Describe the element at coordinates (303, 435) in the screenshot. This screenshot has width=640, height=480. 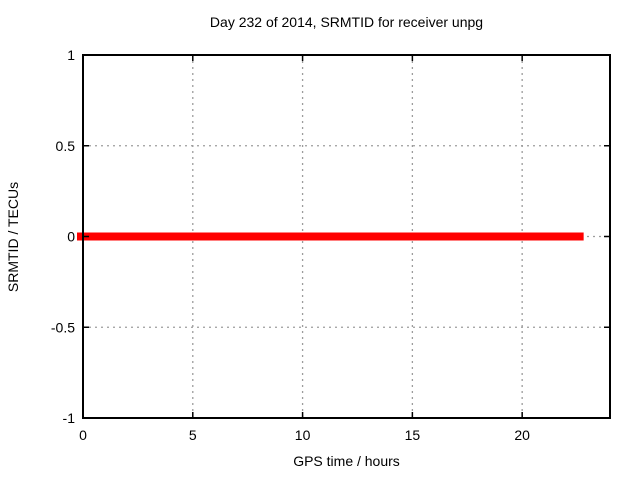
I see `x-tick-label: 10` at that location.